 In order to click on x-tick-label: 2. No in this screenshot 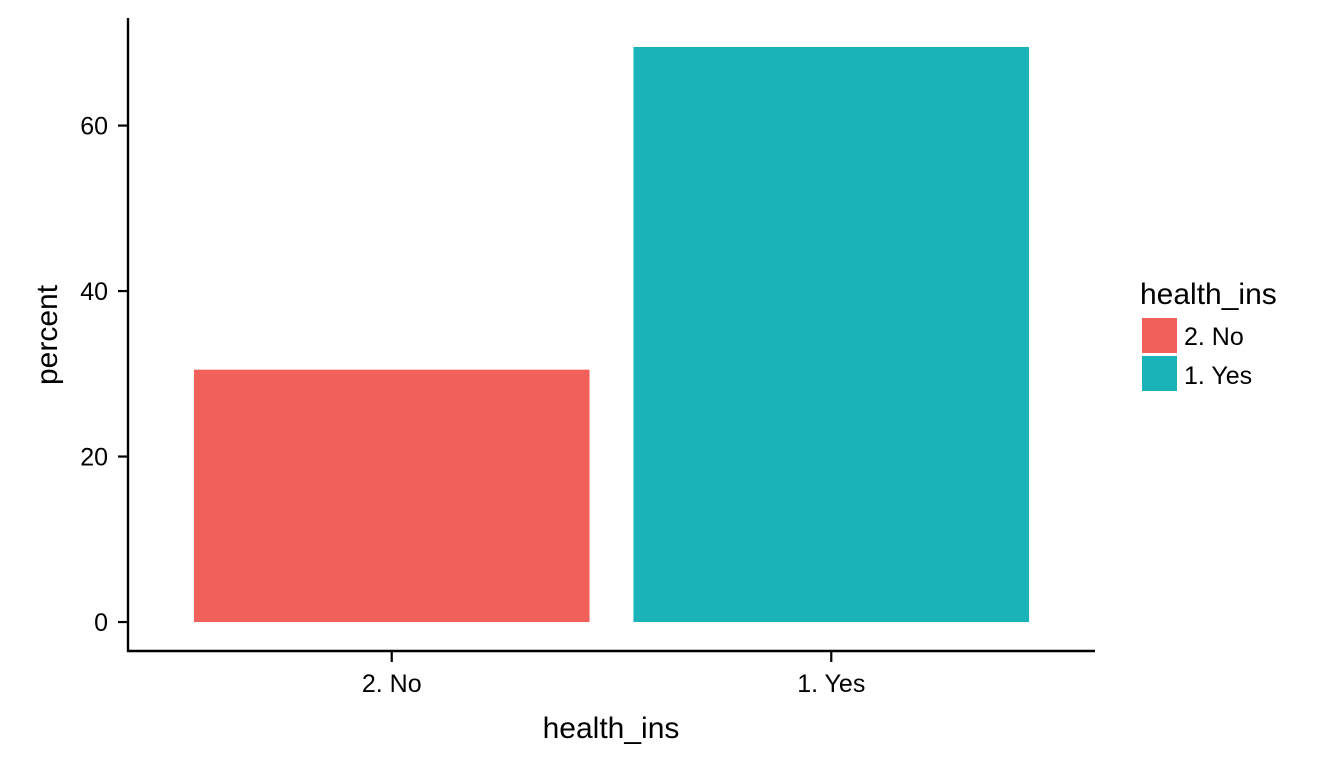, I will do `click(392, 684)`.